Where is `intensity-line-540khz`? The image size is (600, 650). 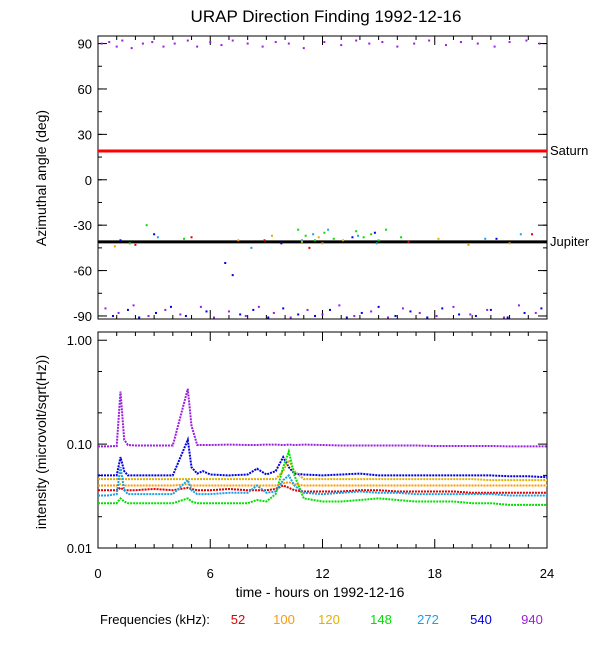 intensity-line-540khz is located at coordinates (323, 457).